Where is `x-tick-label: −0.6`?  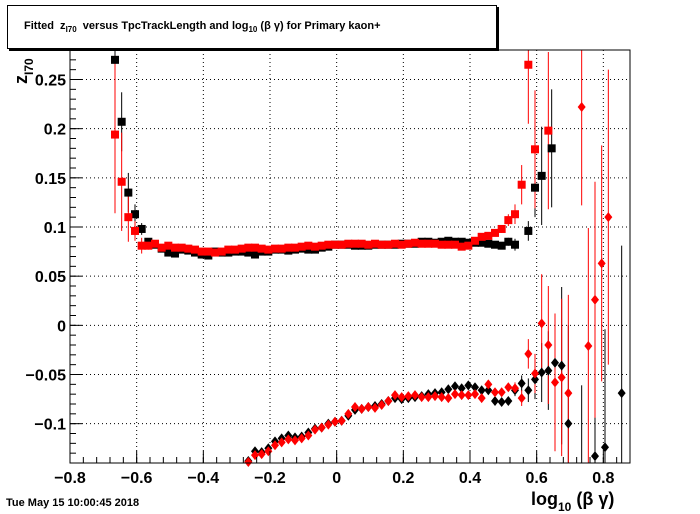 x-tick-label: −0.6 is located at coordinates (137, 478).